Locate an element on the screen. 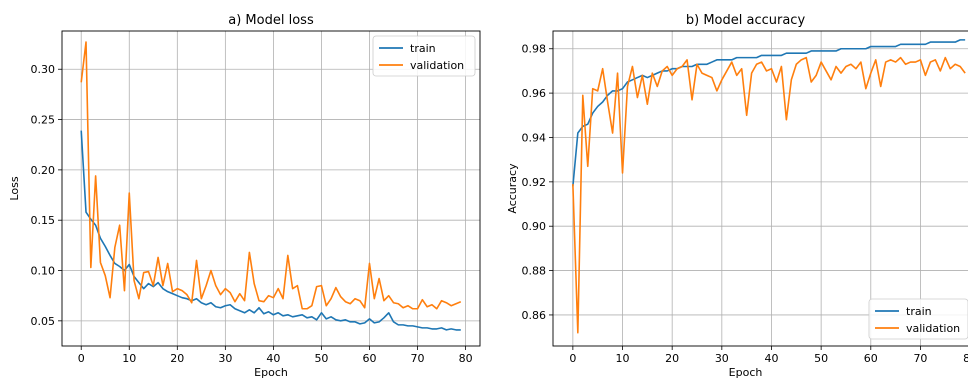  y-tick-label: 0.25 is located at coordinates (43, 120).